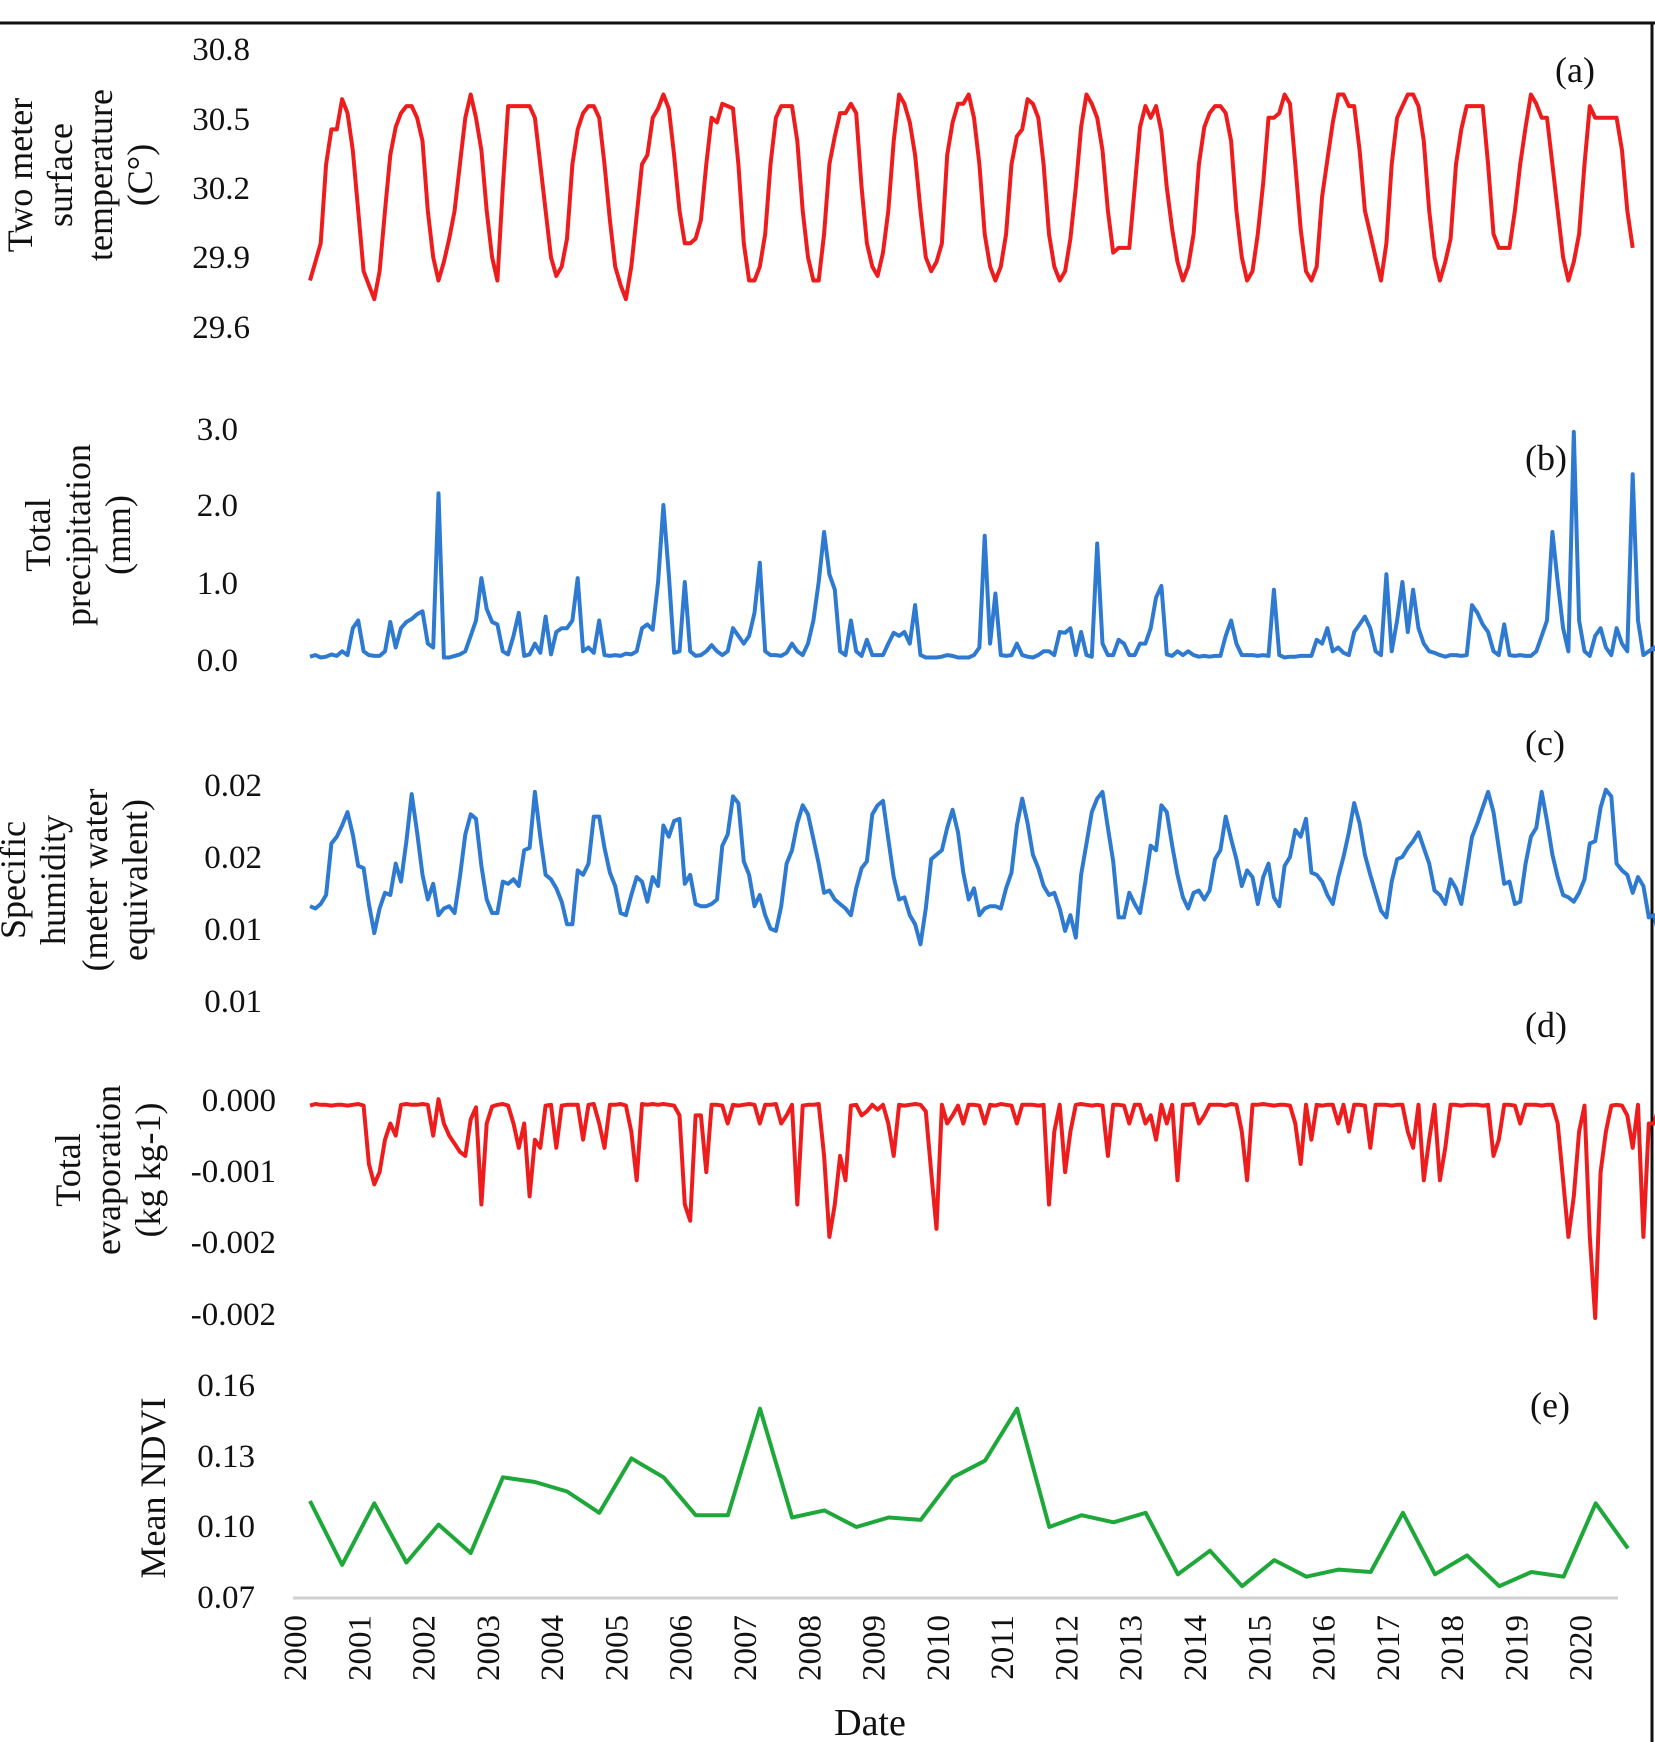 This screenshot has height=1742, width=1655. I want to click on panel-c-ylabel-line-3: (meter water, so click(95, 880).